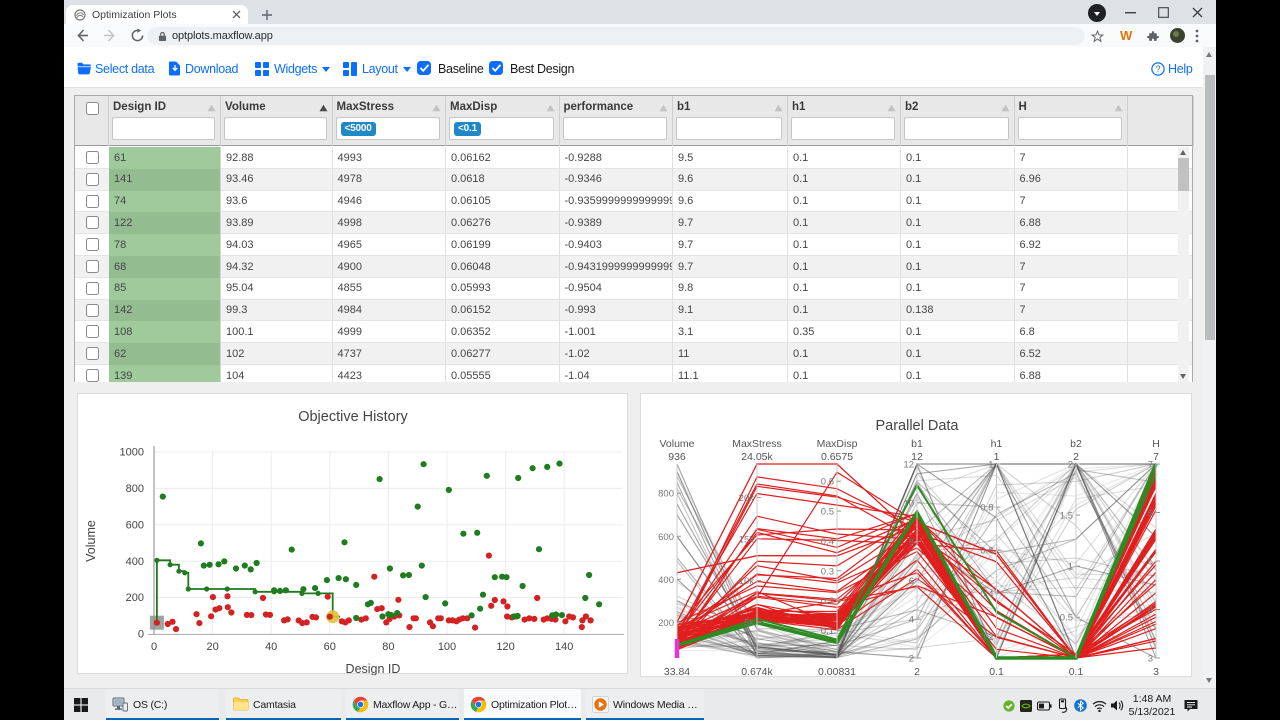 Image resolution: width=1280 pixels, height=720 pixels. Describe the element at coordinates (917, 426) in the screenshot. I see `svg-text: Parallel Data` at that location.